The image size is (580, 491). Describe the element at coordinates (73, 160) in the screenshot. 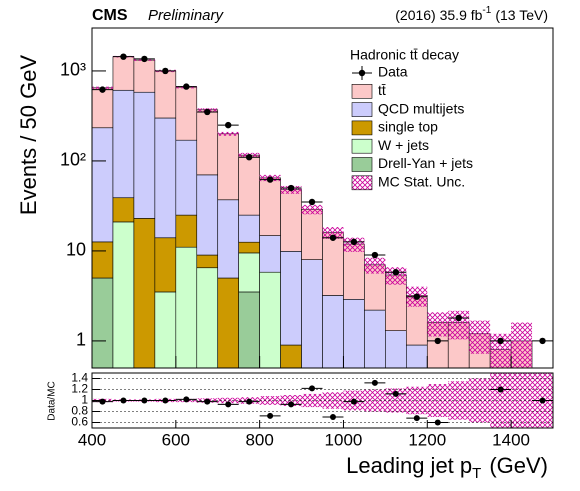

I see `y-tick-label: 10²` at that location.